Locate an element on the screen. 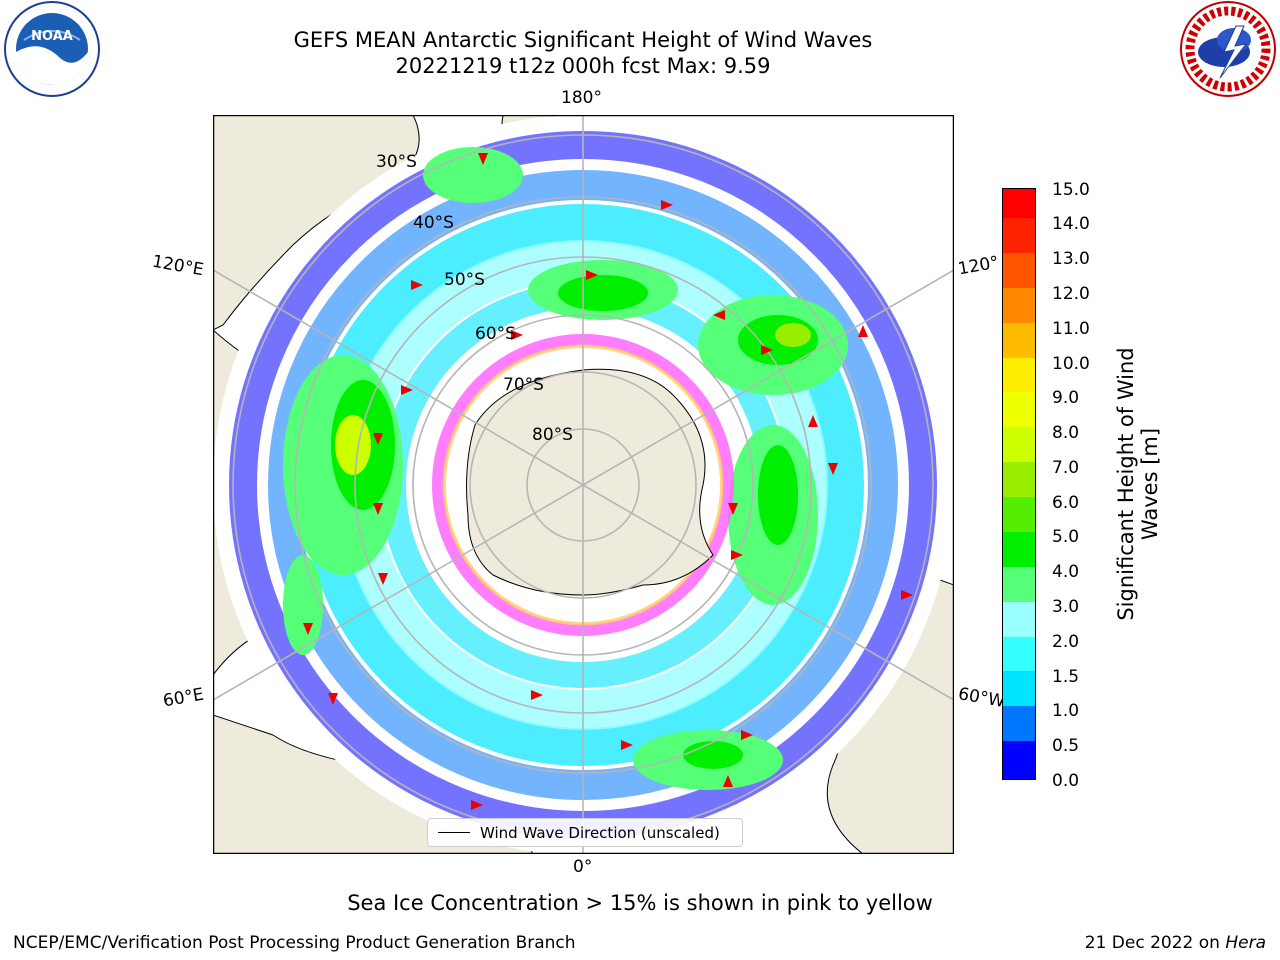 This screenshot has width=1280, height=960. colorbar-tick: 4.0 is located at coordinates (1066, 572).